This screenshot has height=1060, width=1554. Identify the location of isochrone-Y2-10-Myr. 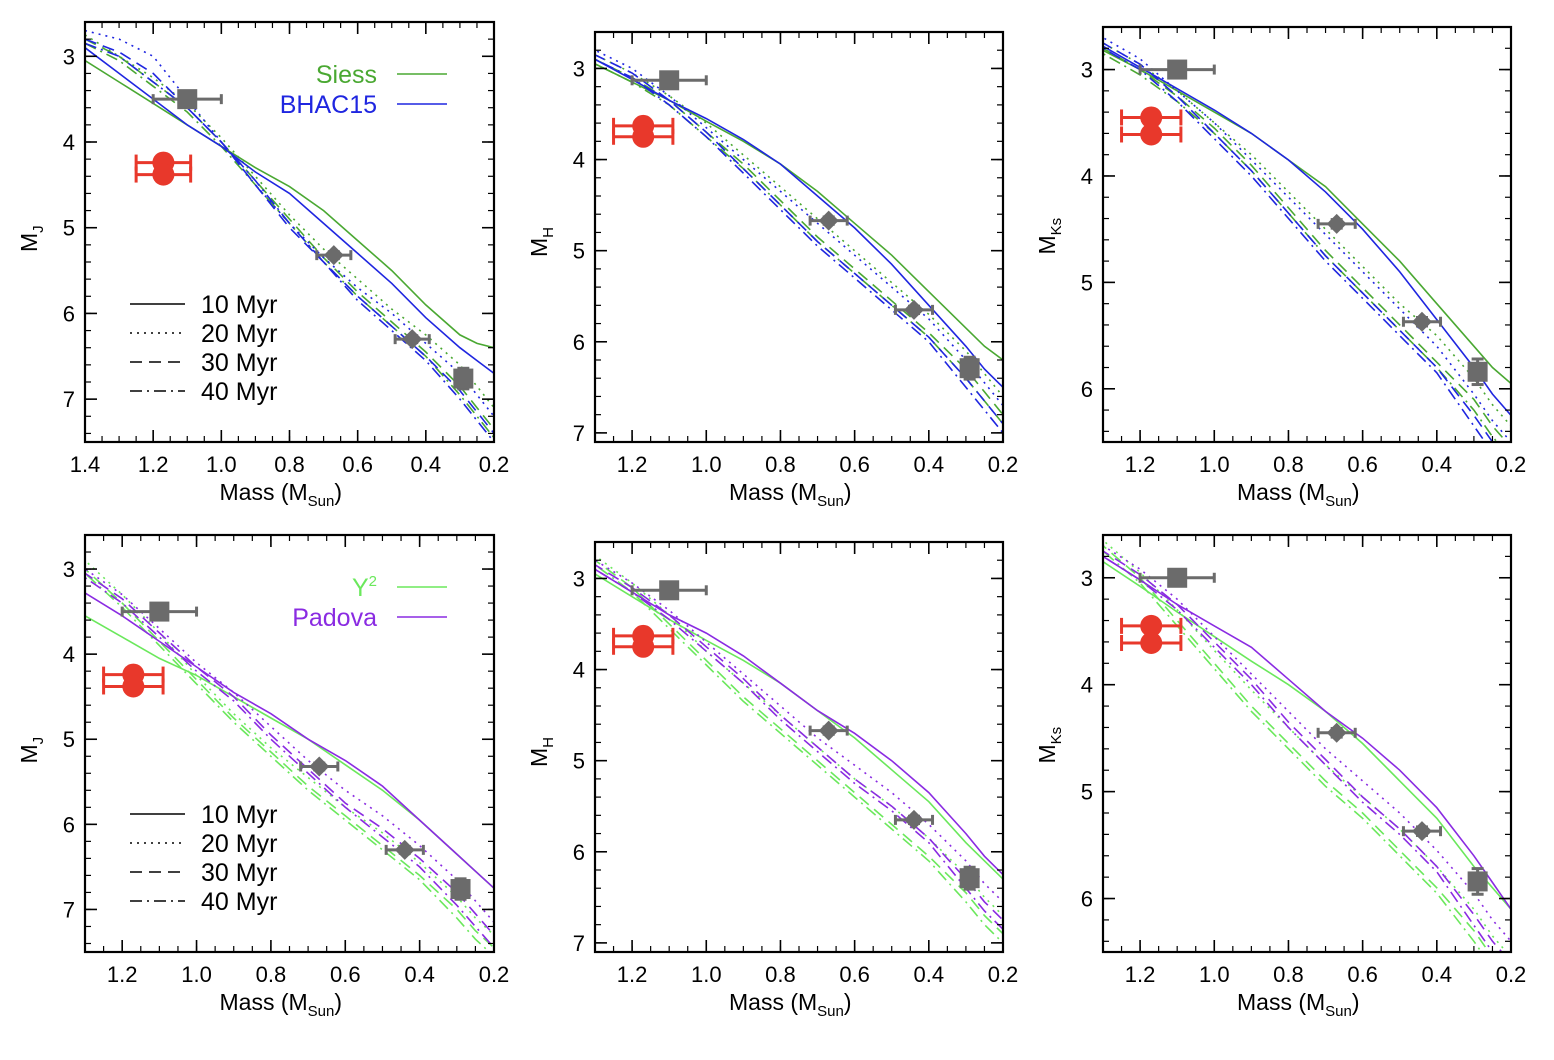
(799, 726).